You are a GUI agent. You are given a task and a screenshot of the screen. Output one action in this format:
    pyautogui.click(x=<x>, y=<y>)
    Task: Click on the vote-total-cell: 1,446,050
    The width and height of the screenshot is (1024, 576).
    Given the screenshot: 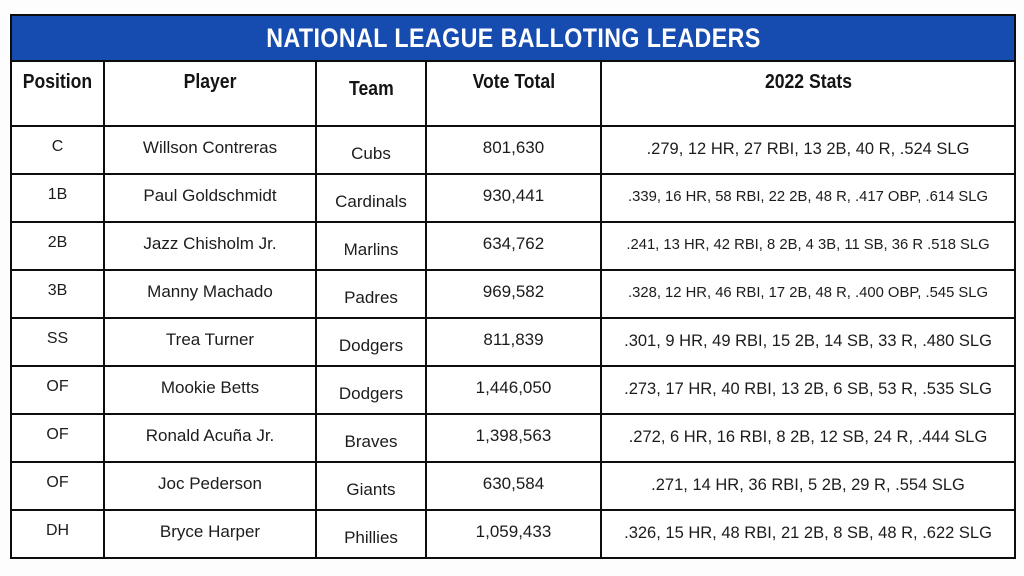 What is the action you would take?
    pyautogui.click(x=513, y=390)
    